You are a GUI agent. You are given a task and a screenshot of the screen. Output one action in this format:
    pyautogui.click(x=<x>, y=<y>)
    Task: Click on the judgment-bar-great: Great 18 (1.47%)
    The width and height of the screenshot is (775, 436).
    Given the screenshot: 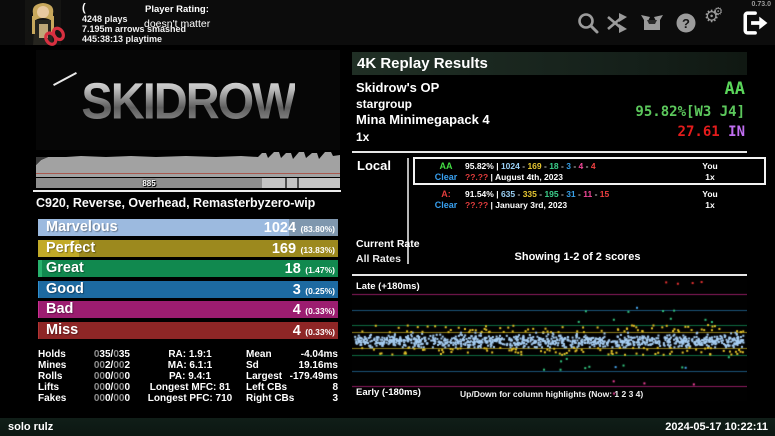 What is the action you would take?
    pyautogui.click(x=188, y=269)
    